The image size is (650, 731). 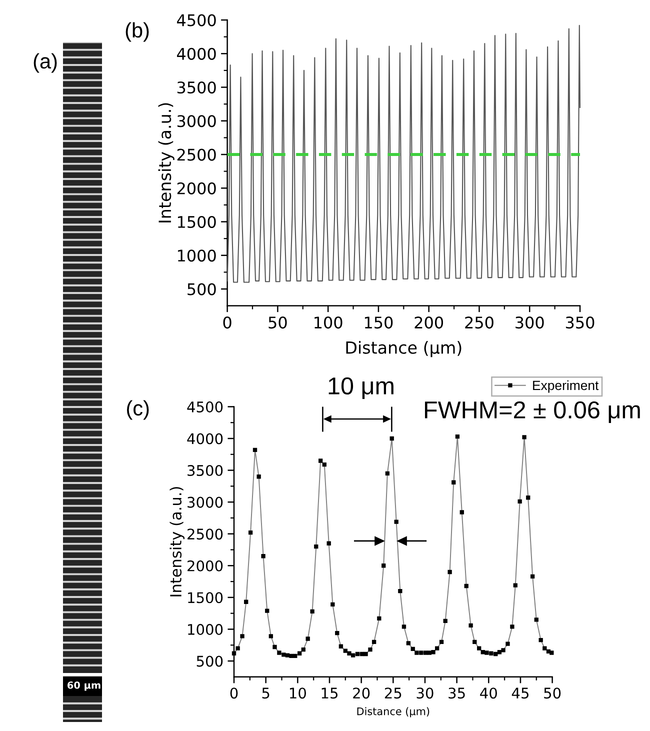 What do you see at coordinates (532, 412) in the screenshot?
I see `annotation: FWHM=2 ± 0.06 μm` at bounding box center [532, 412].